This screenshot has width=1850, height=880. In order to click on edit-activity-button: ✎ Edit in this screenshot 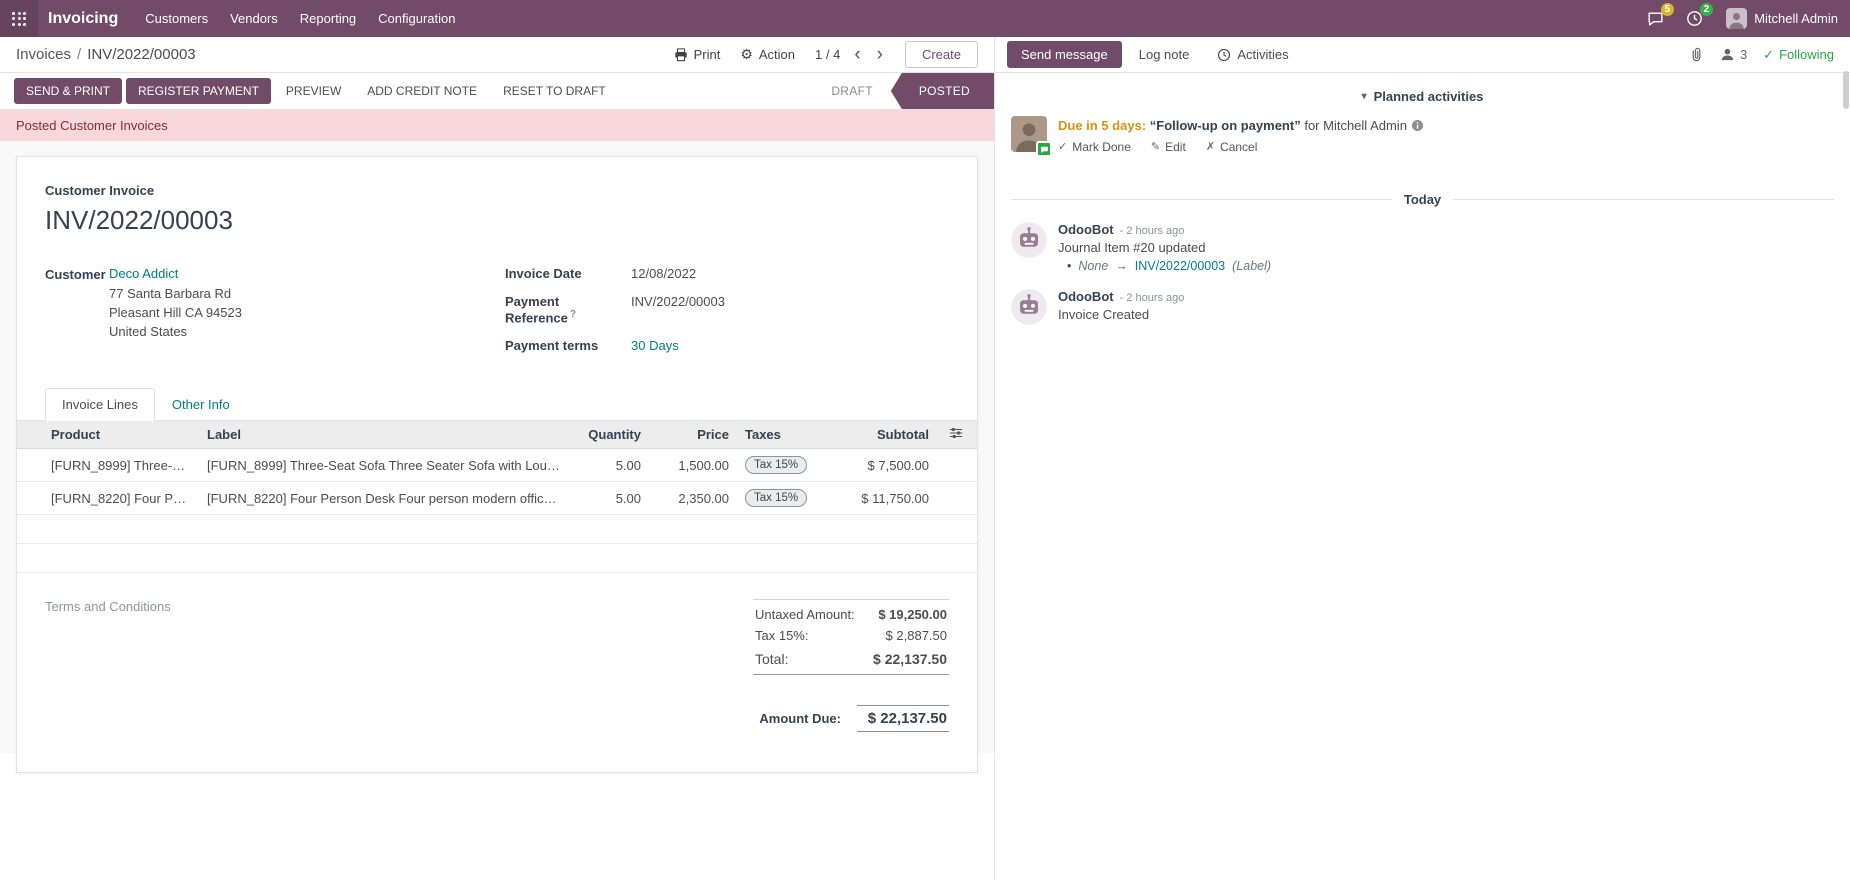, I will do `click(1168, 146)`.